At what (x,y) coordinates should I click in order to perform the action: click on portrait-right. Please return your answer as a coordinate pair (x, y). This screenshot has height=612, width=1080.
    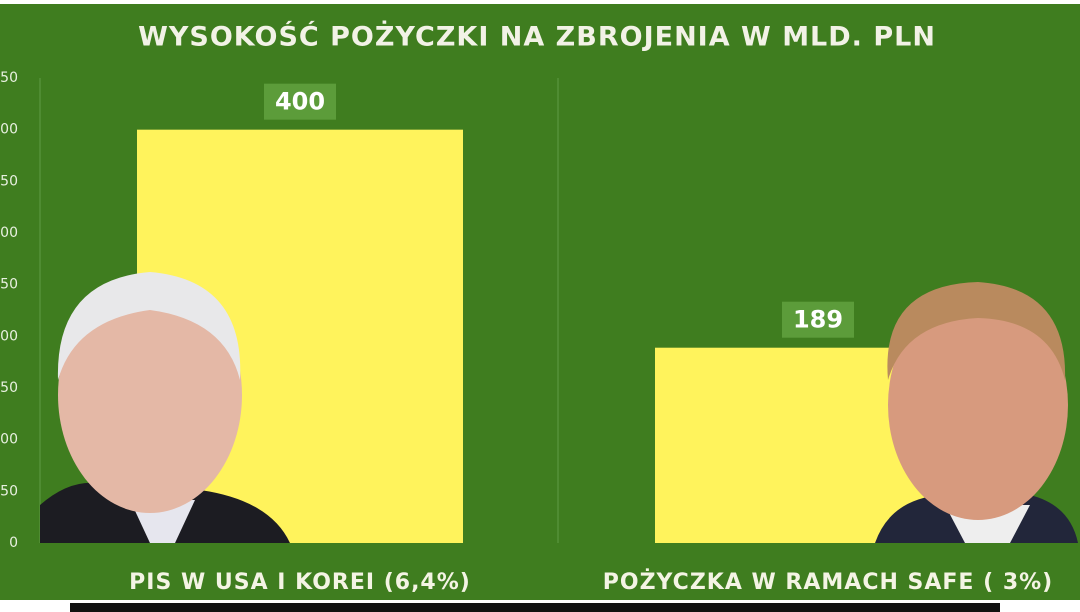
    Looking at the image, I should click on (976, 412).